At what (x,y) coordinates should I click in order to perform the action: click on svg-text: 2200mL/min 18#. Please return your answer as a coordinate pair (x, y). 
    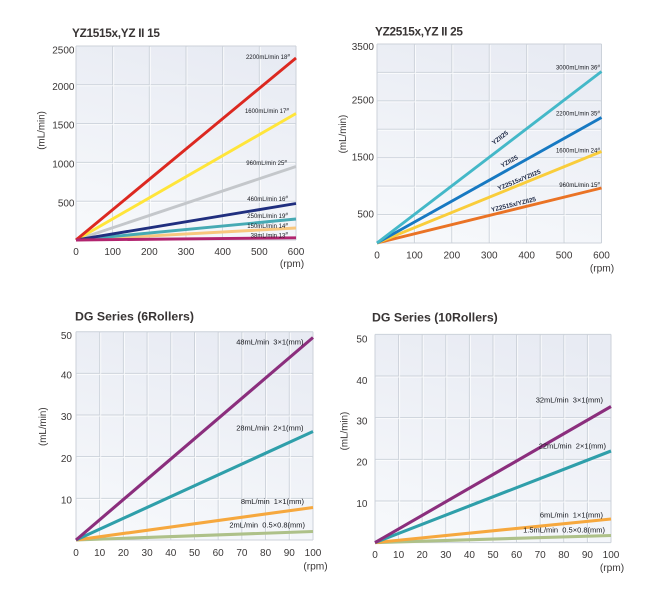
    Looking at the image, I should click on (268, 57).